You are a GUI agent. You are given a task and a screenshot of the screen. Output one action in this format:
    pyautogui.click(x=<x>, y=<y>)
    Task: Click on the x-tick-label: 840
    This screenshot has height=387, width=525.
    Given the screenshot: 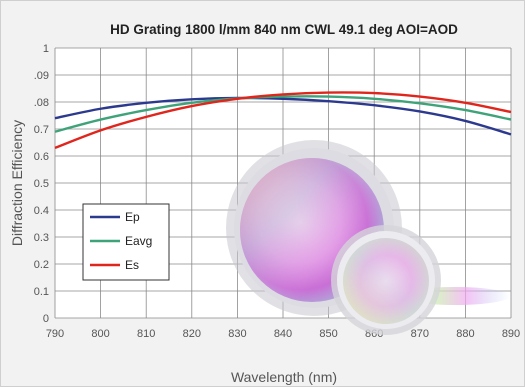 What is the action you would take?
    pyautogui.click(x=283, y=334)
    